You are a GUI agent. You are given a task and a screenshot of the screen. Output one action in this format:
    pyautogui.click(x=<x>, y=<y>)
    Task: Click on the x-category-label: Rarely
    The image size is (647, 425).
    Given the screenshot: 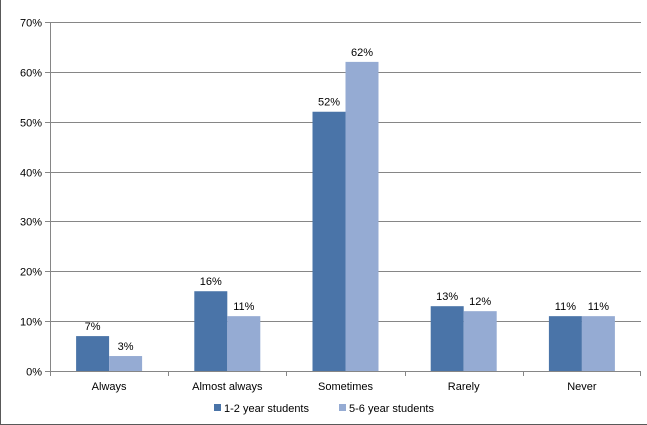 What is the action you would take?
    pyautogui.click(x=464, y=387)
    